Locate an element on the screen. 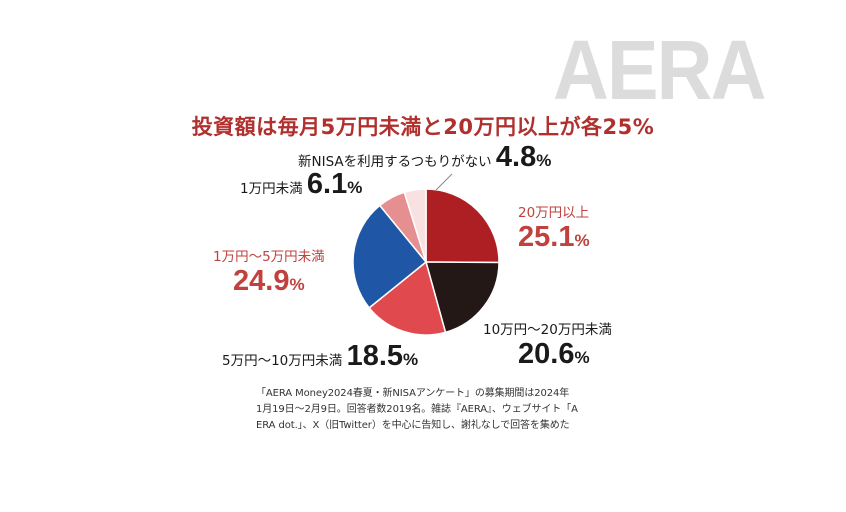  slice-no-nisa is located at coordinates (415, 225).